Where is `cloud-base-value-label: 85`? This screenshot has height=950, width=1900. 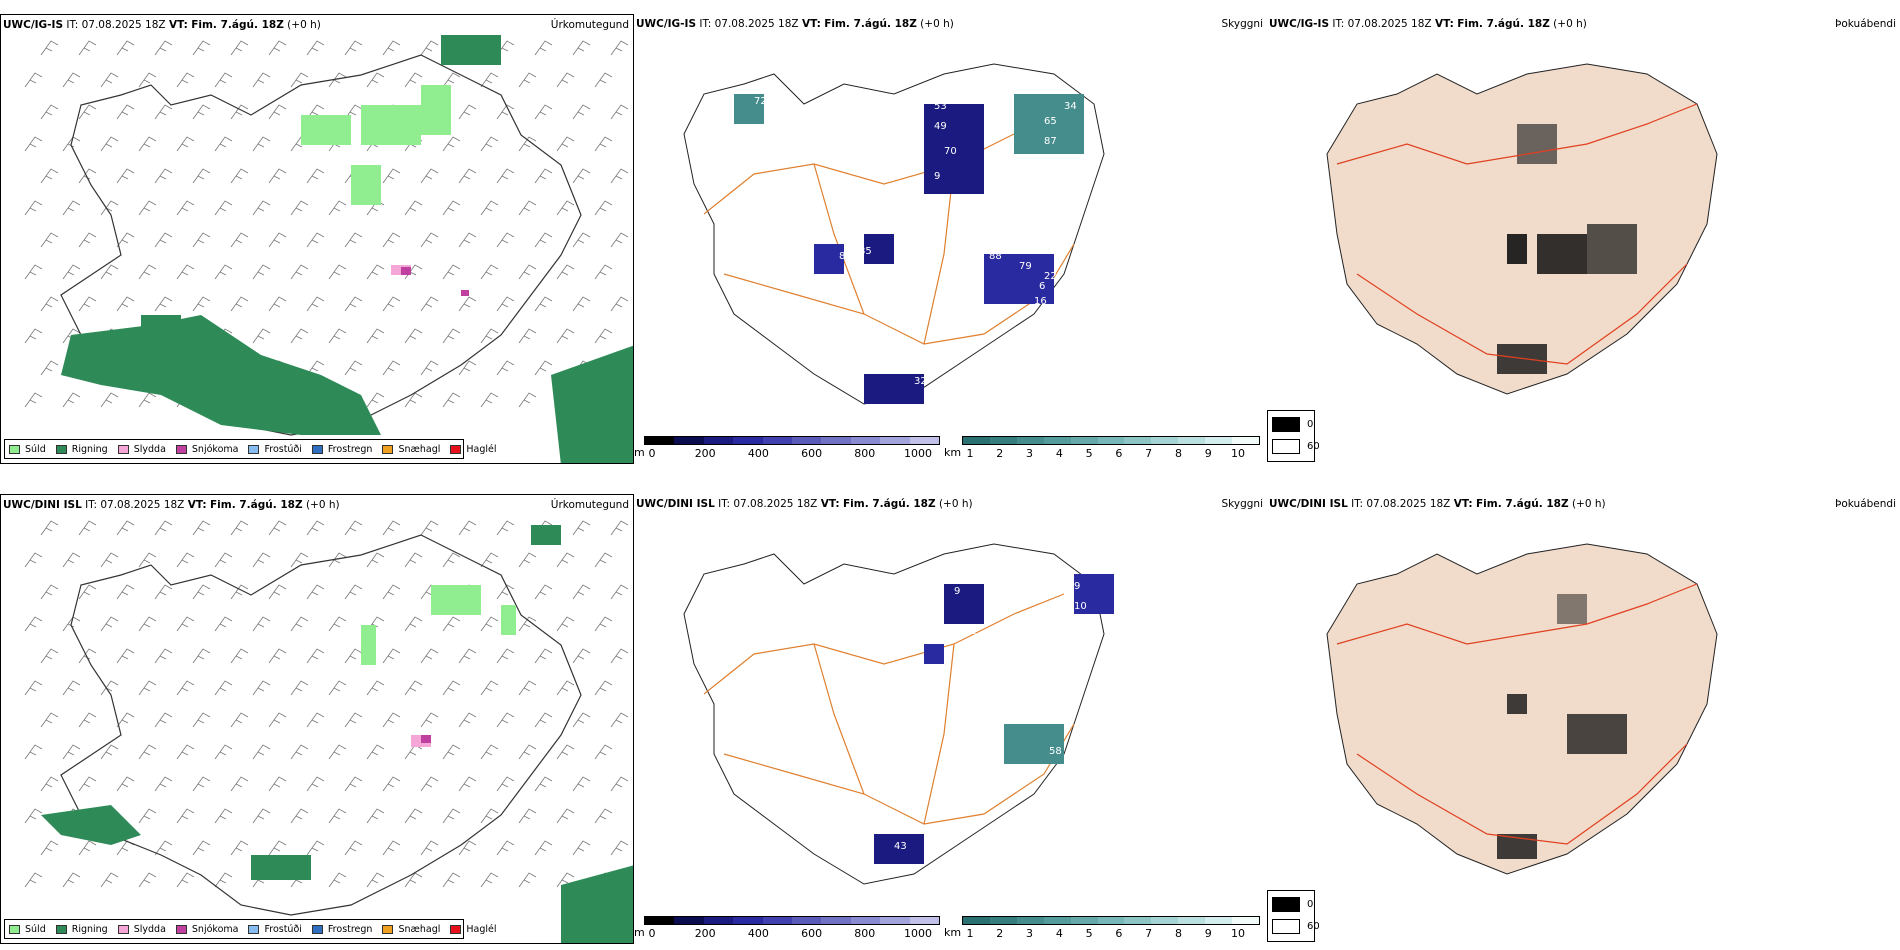 cloud-base-value-label: 85 is located at coordinates (865, 251).